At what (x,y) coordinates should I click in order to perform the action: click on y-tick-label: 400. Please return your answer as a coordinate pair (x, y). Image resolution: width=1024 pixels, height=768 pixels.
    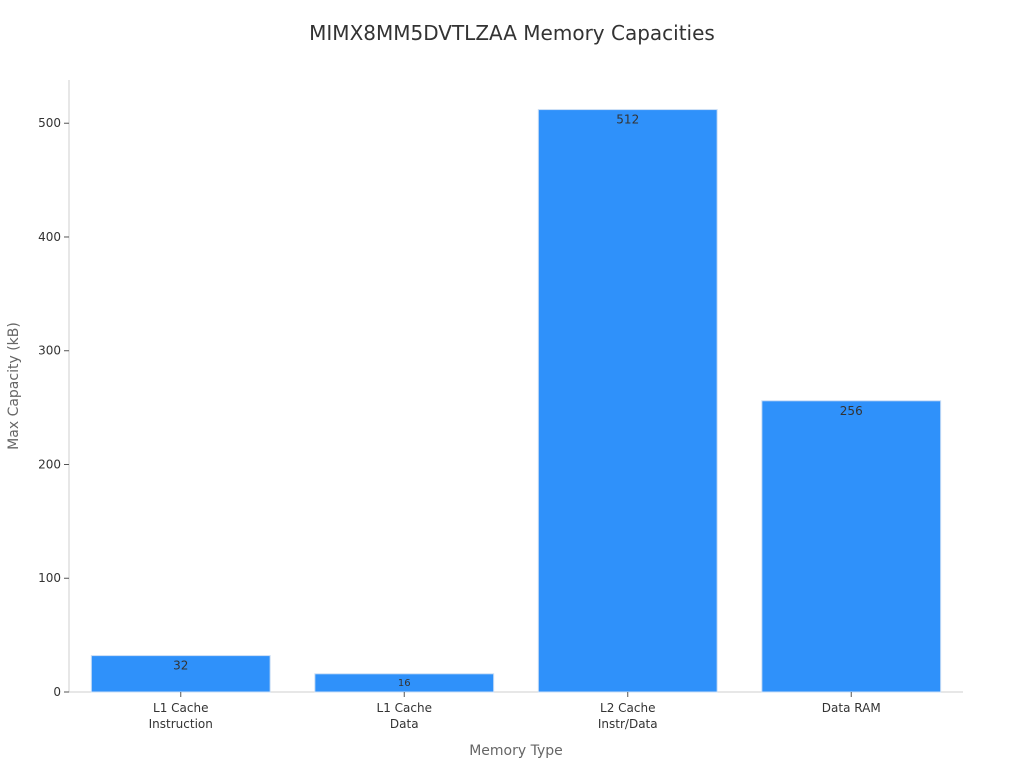
    Looking at the image, I should click on (49, 237).